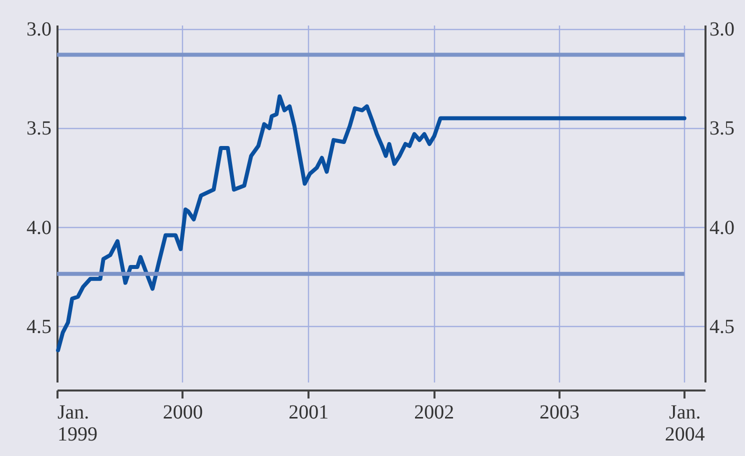 The width and height of the screenshot is (745, 456). I want to click on x-tick-label: 2000, so click(182, 413).